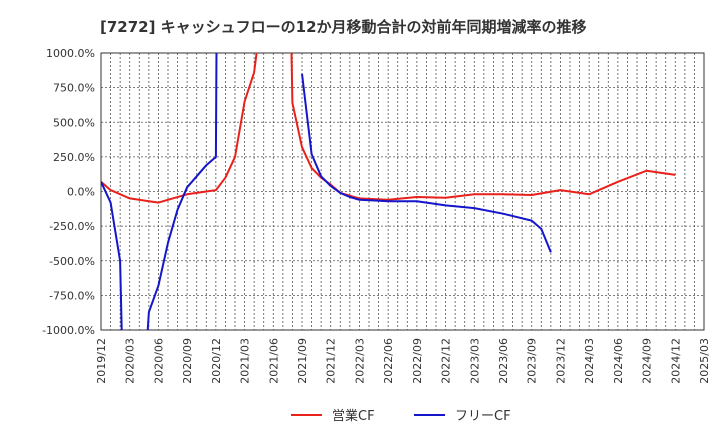  What do you see at coordinates (483, 416) in the screenshot?
I see `legend-label-free-cf: フリーCF` at bounding box center [483, 416].